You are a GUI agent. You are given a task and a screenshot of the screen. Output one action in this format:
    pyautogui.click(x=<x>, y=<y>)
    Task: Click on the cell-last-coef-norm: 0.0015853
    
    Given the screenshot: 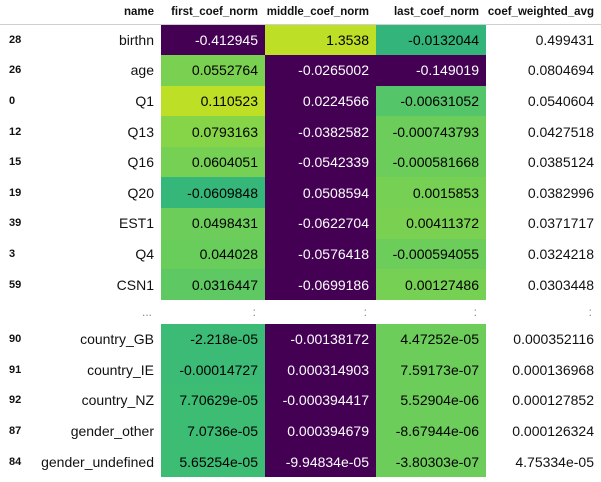 What is the action you would take?
    pyautogui.click(x=431, y=193)
    